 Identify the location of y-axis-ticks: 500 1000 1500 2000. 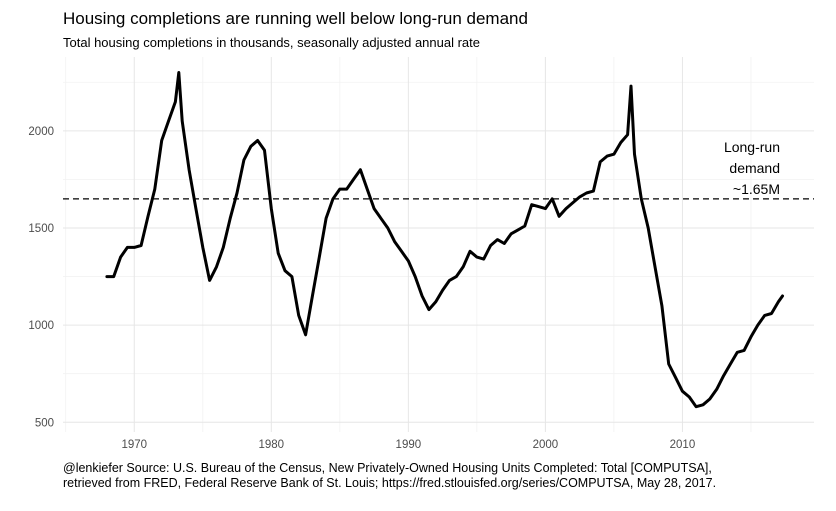
(41, 277).